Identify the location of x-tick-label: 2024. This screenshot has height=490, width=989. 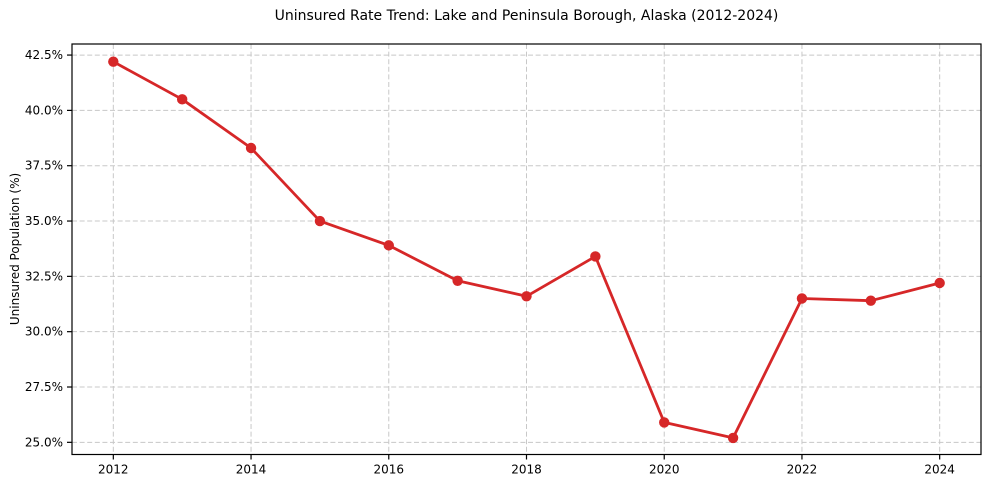
(939, 470).